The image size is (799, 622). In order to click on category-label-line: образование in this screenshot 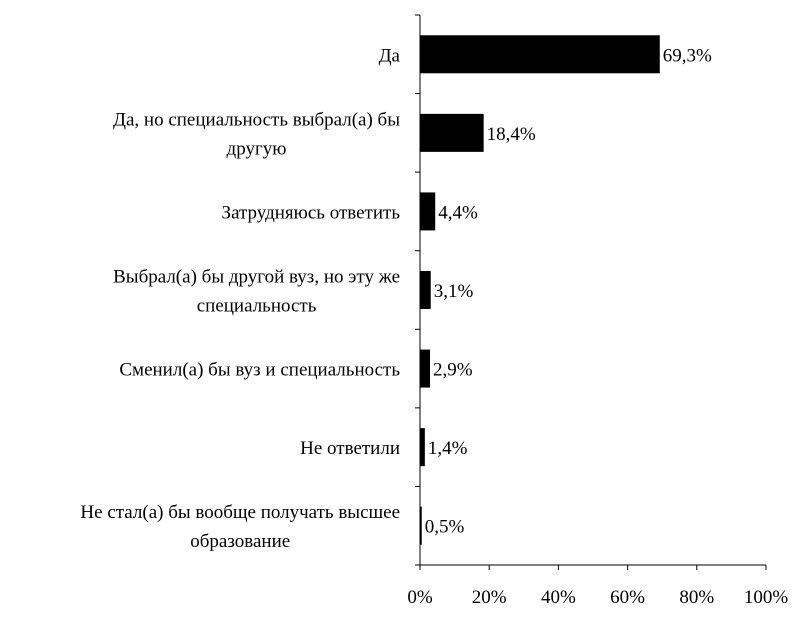, I will do `click(240, 541)`.